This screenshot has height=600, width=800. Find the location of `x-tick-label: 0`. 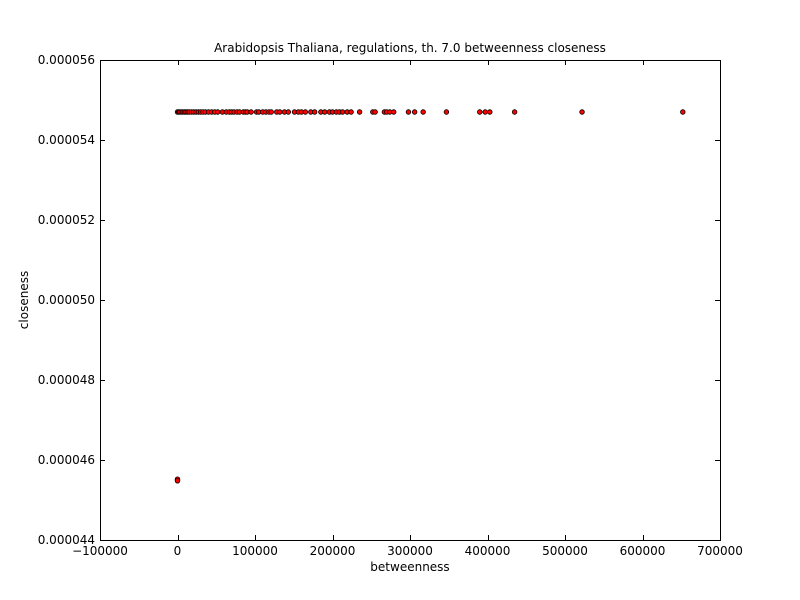

x-tick-label: 0 is located at coordinates (178, 551).